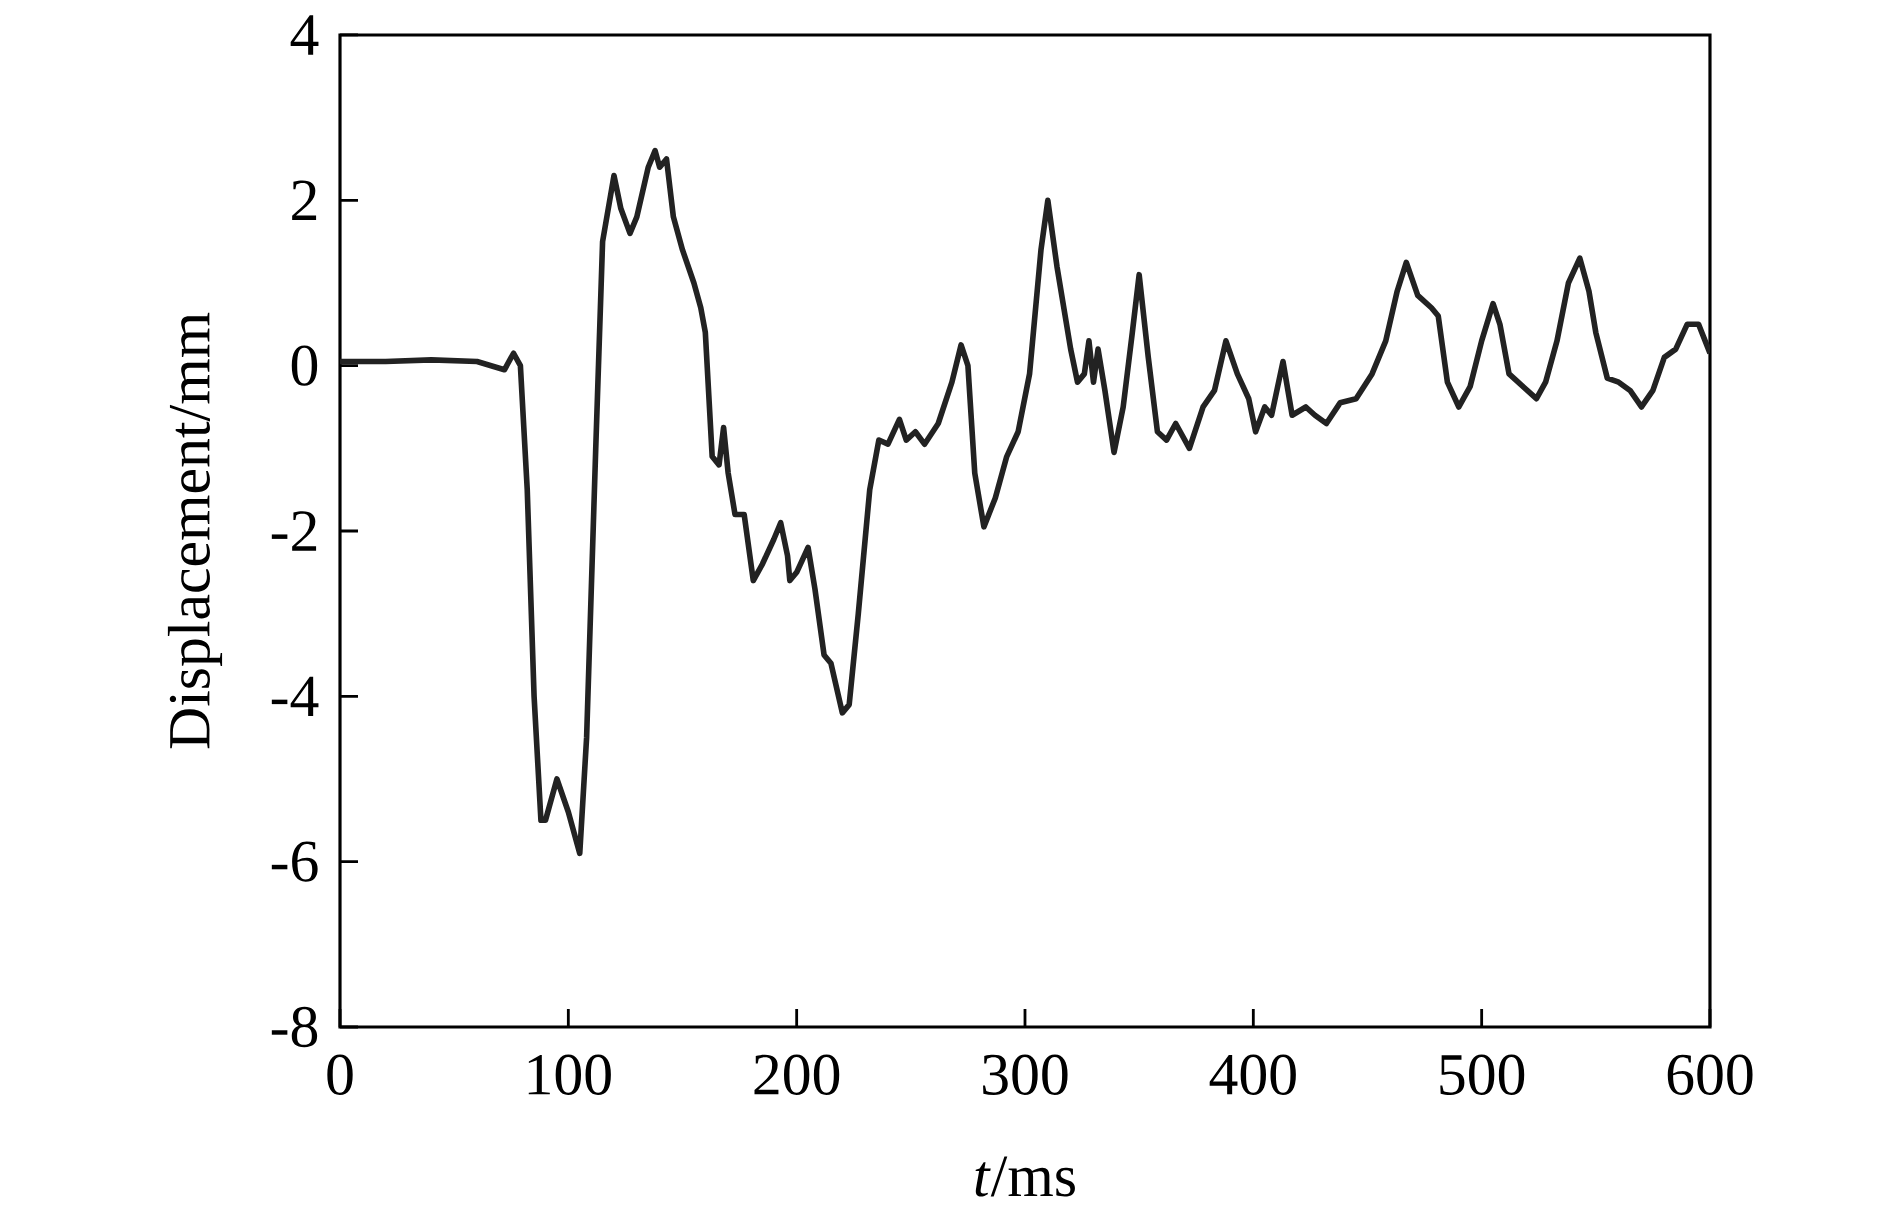 The width and height of the screenshot is (1890, 1224). I want to click on x-tick-label: 100, so click(569, 1074).